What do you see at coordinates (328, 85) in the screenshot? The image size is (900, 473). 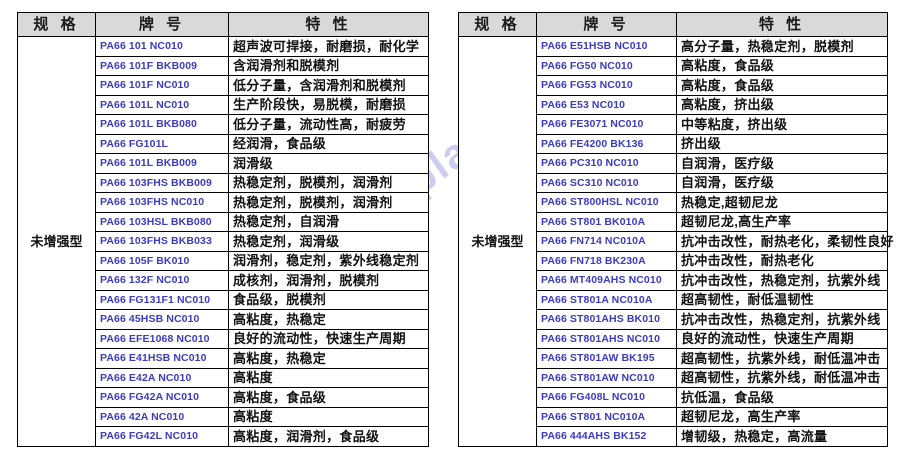 I see `characteristics-cell: 低分子量，含润滑剂和脱模剂` at bounding box center [328, 85].